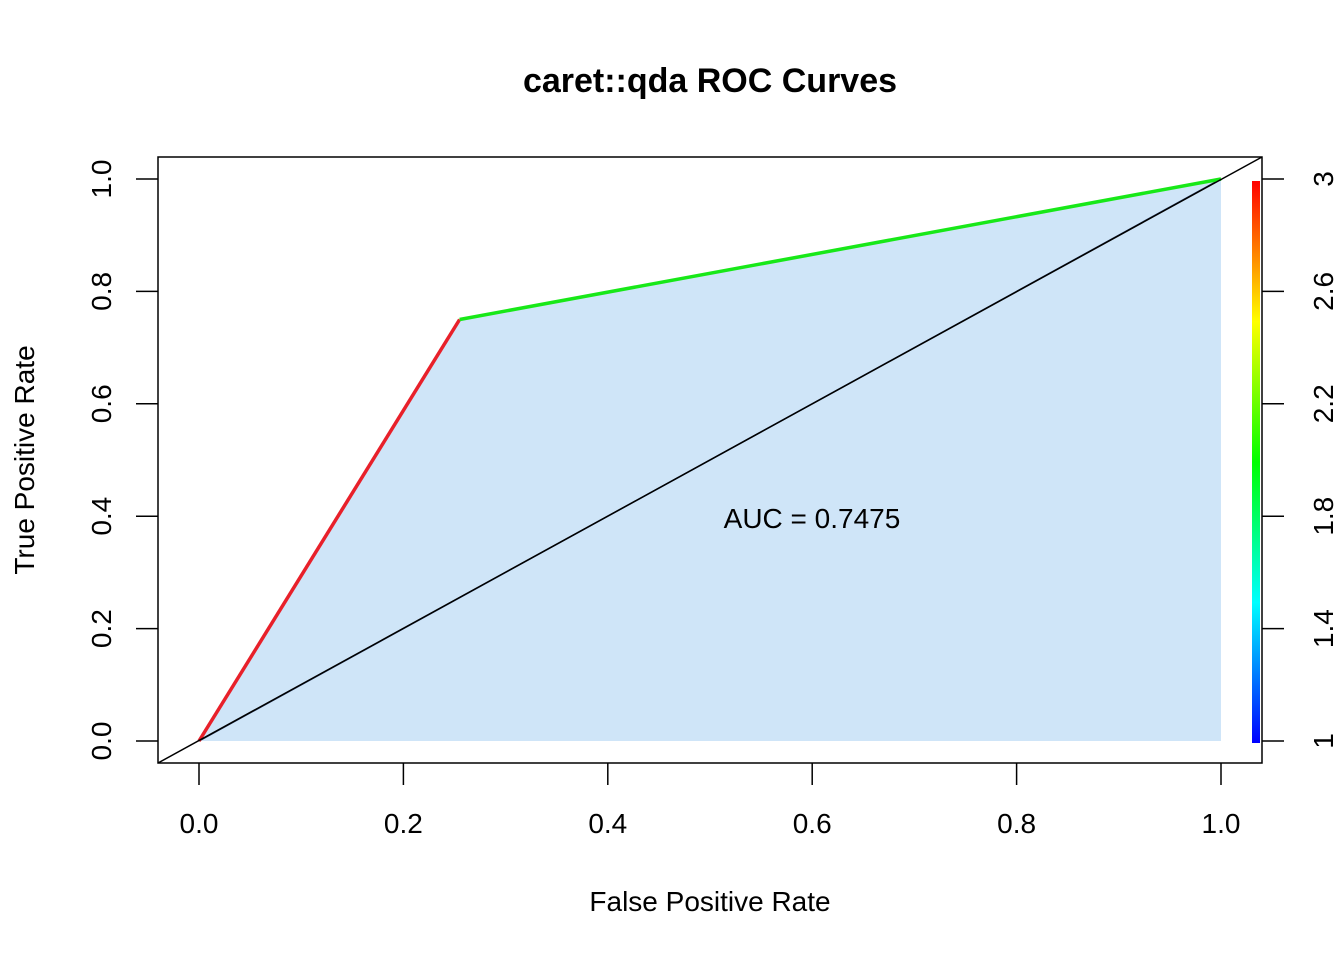 The image size is (1344, 960). Describe the element at coordinates (812, 518) in the screenshot. I see `auc-annotation: AUC = 0.7475` at that location.